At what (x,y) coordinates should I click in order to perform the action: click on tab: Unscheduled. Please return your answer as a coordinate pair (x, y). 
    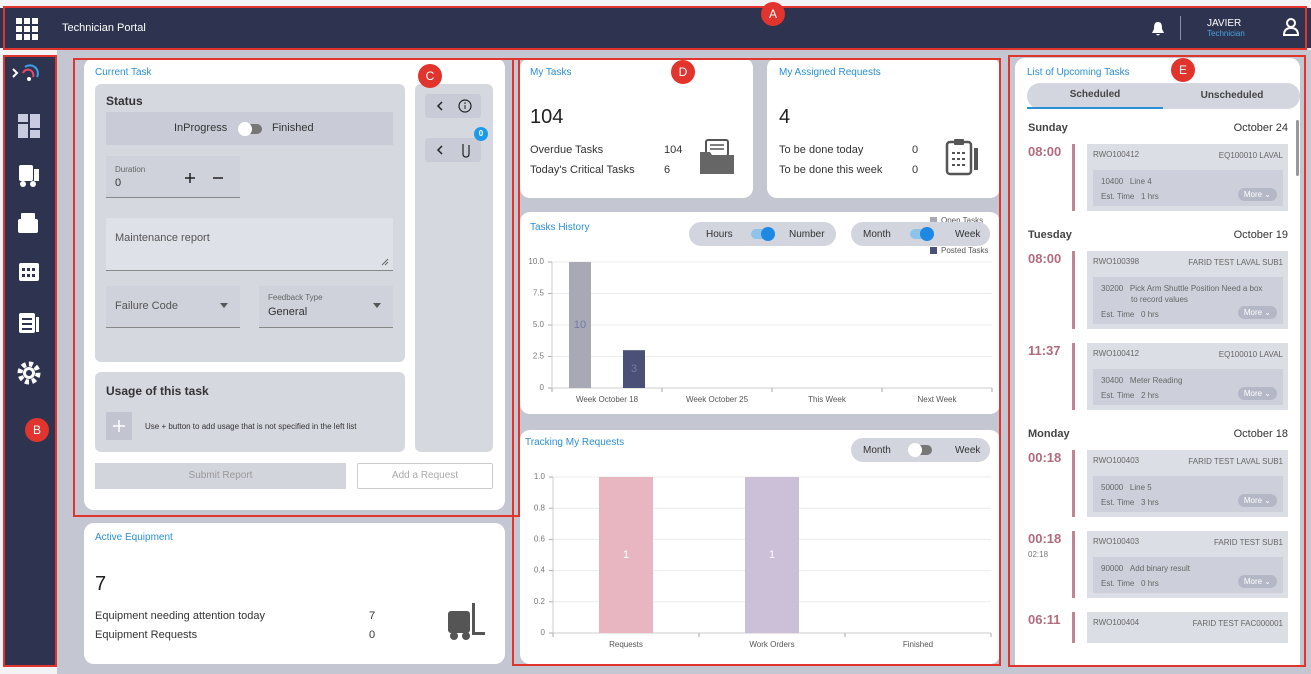
    Looking at the image, I should click on (1232, 95).